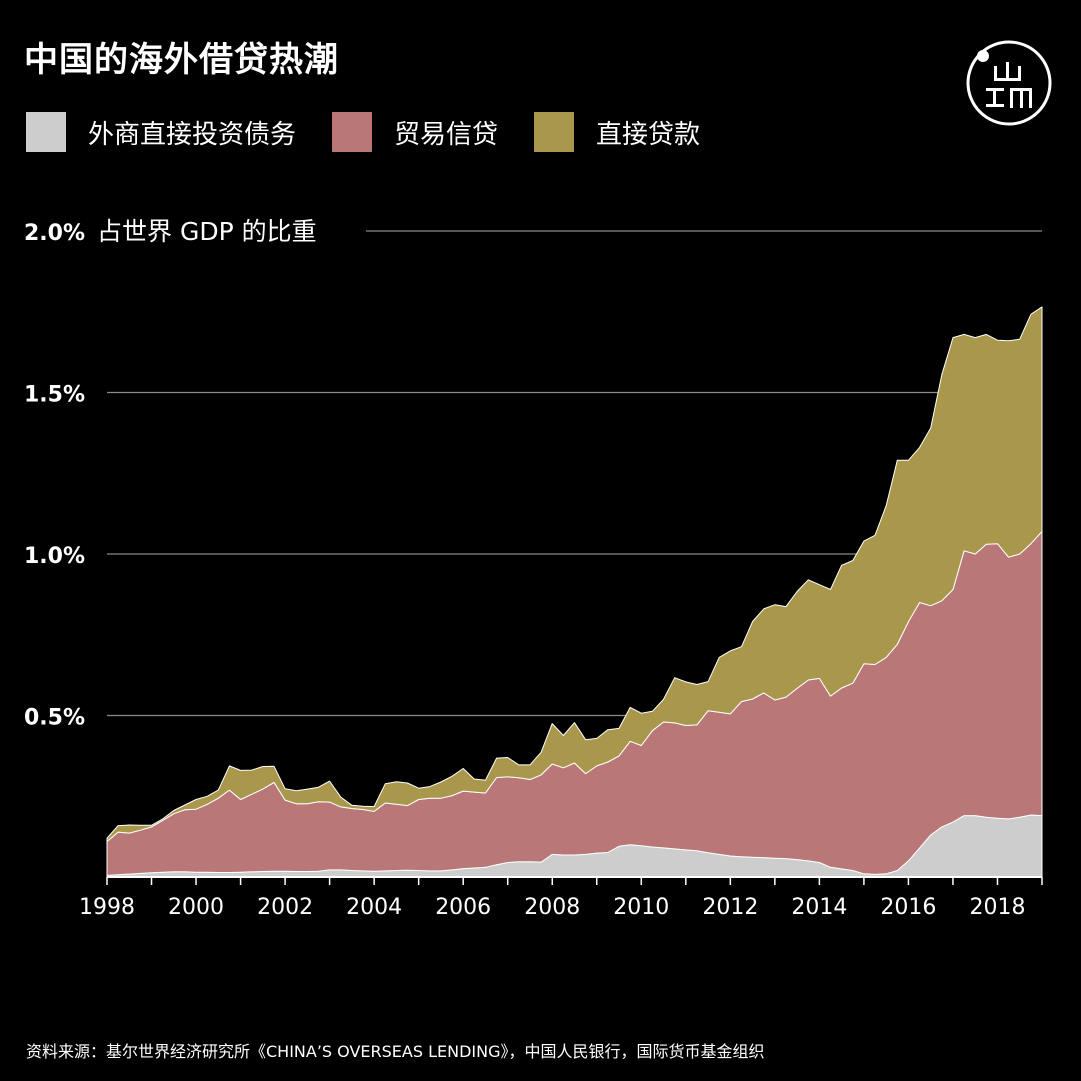 Image resolution: width=1081 pixels, height=1081 pixels. What do you see at coordinates (819, 907) in the screenshot?
I see `x-tick-label-8: 2014` at bounding box center [819, 907].